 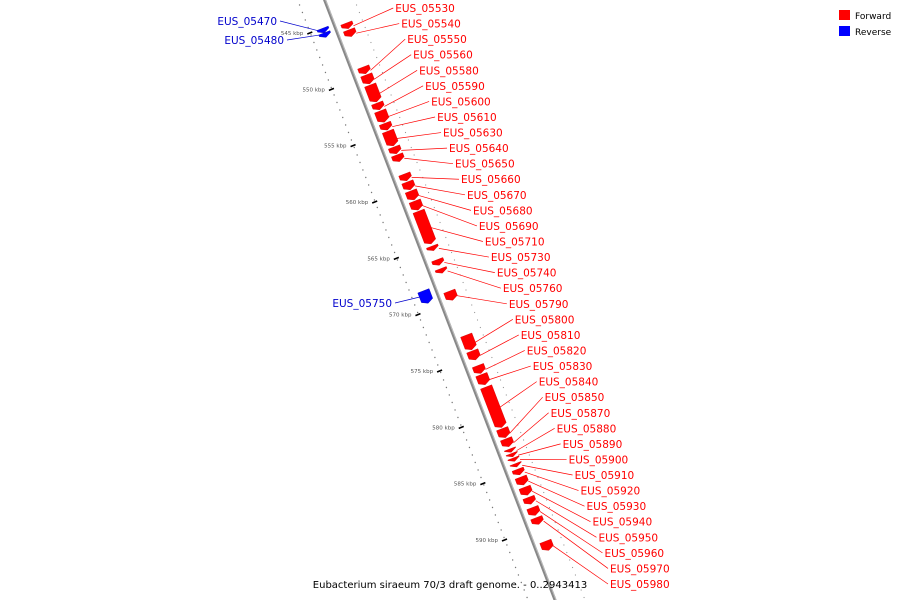 What do you see at coordinates (569, 383) in the screenshot?
I see `gene-label: EUS_05840` at bounding box center [569, 383].